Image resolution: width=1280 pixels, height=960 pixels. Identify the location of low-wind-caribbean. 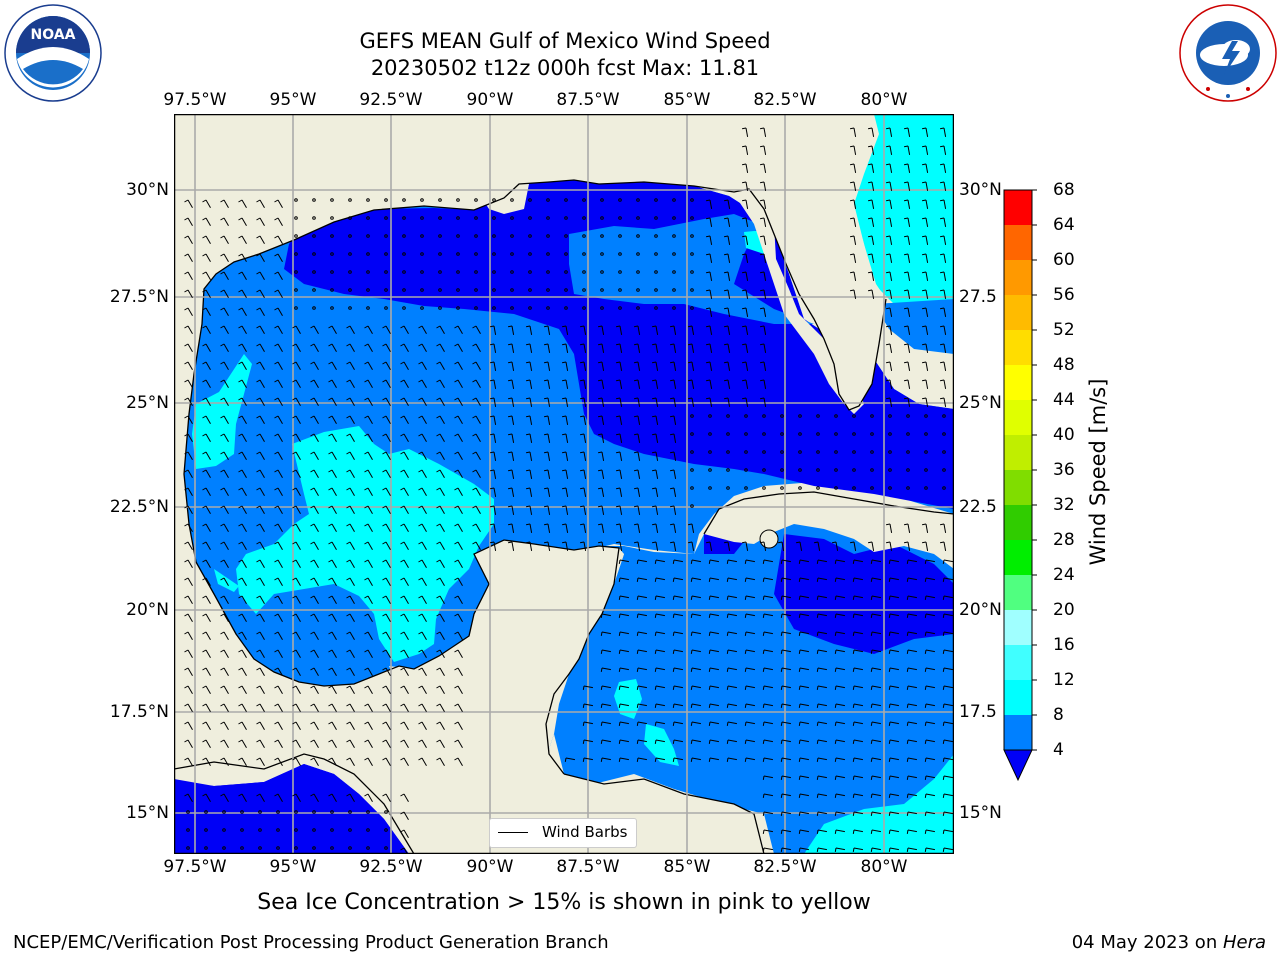
(864, 594).